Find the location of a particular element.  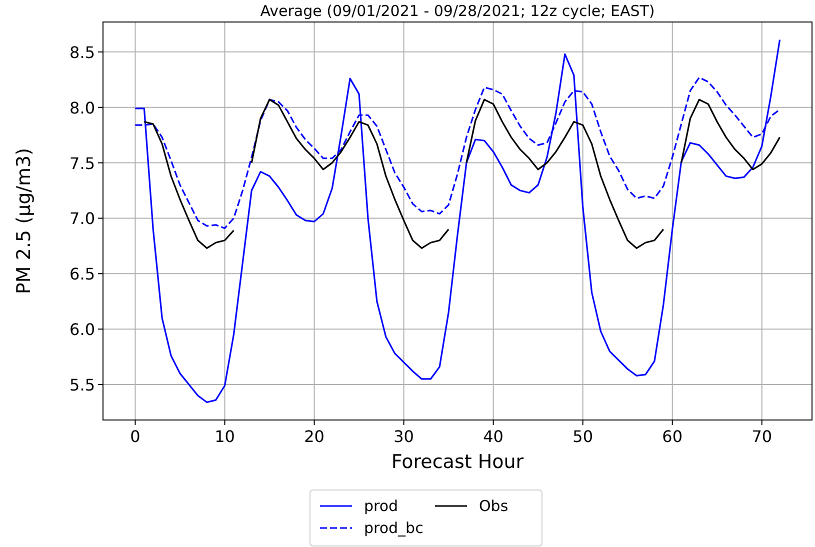

x-tick-label: 30 is located at coordinates (404, 436).